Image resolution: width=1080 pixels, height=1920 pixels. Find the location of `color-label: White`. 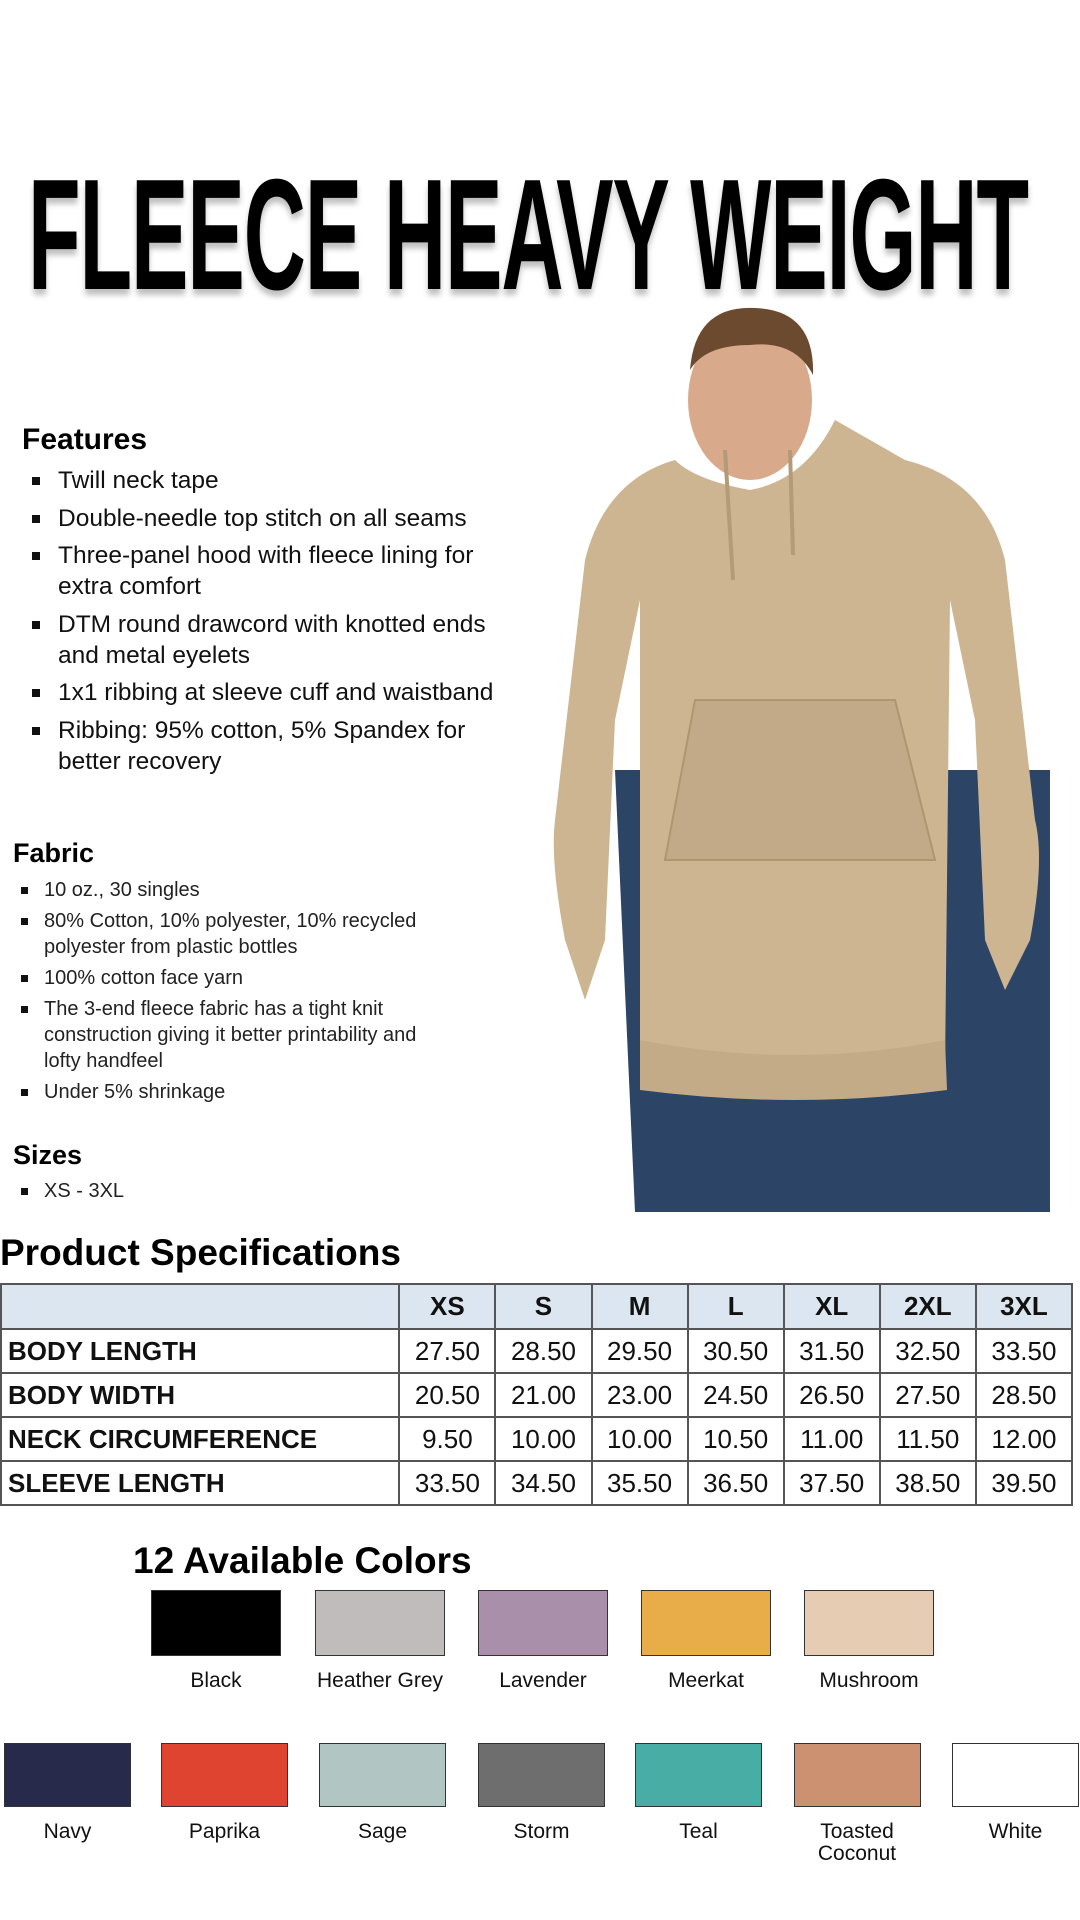

color-label: White is located at coordinates (1015, 1831).